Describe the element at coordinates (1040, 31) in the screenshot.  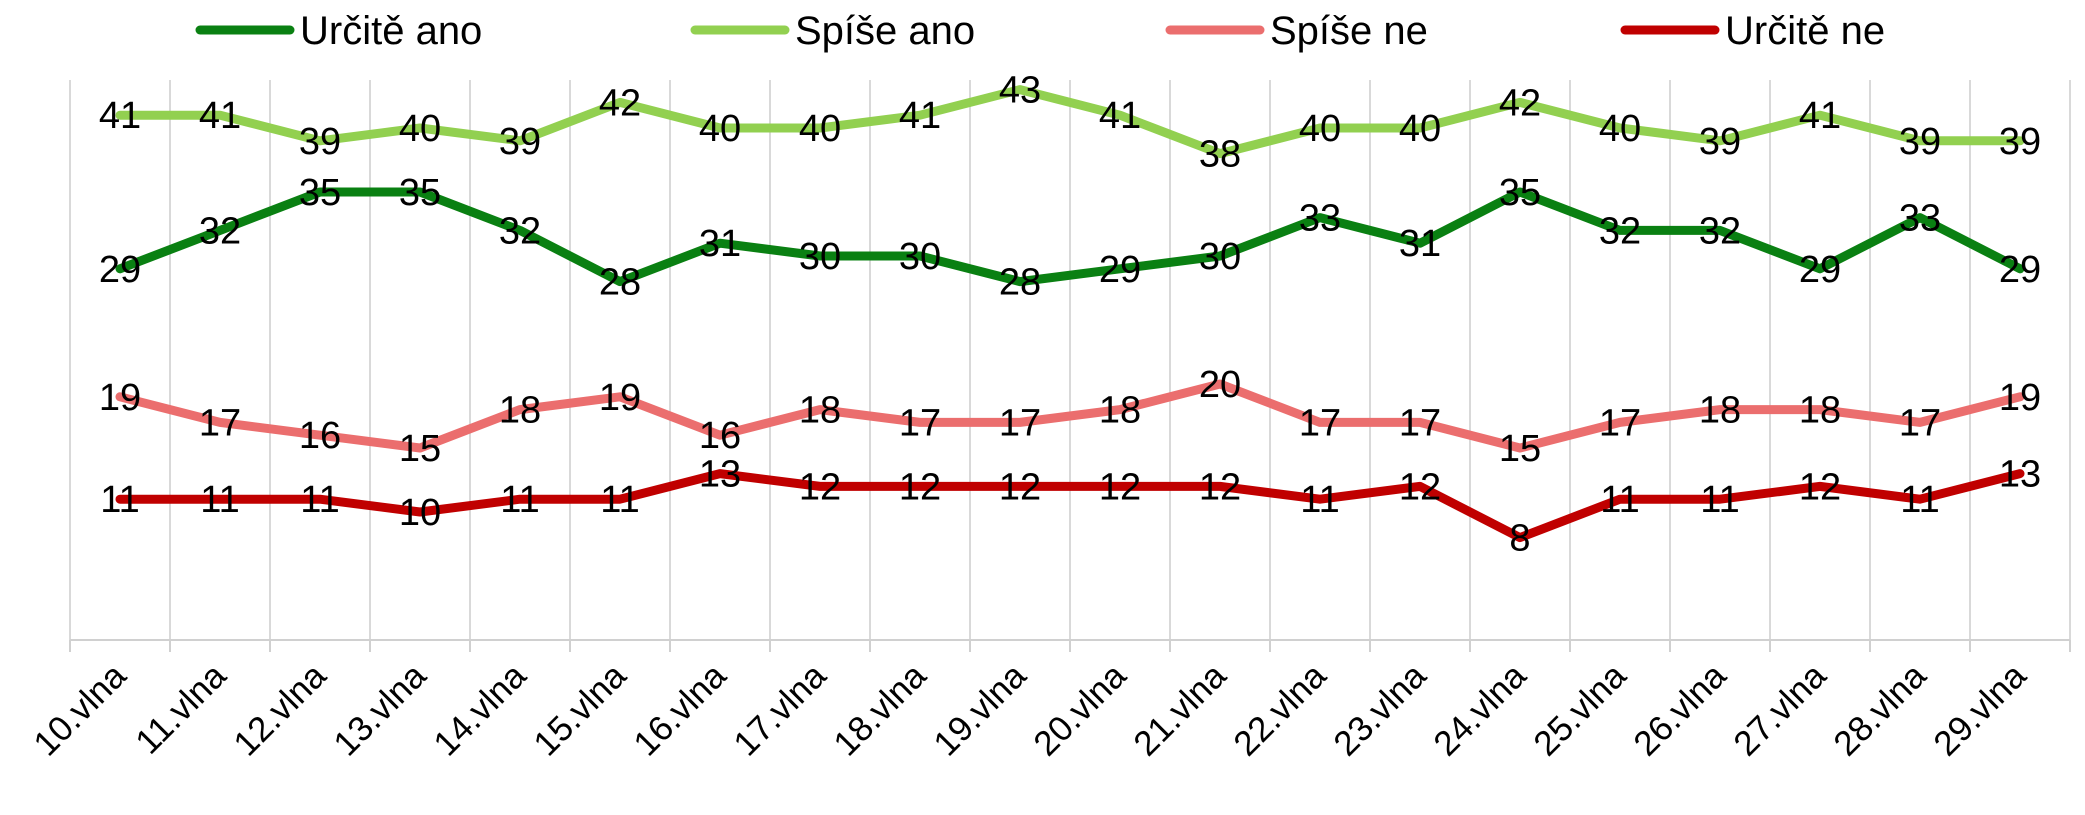
I see `legend: Určitě ano Spíše ano Spíše ne Určitě ne` at that location.